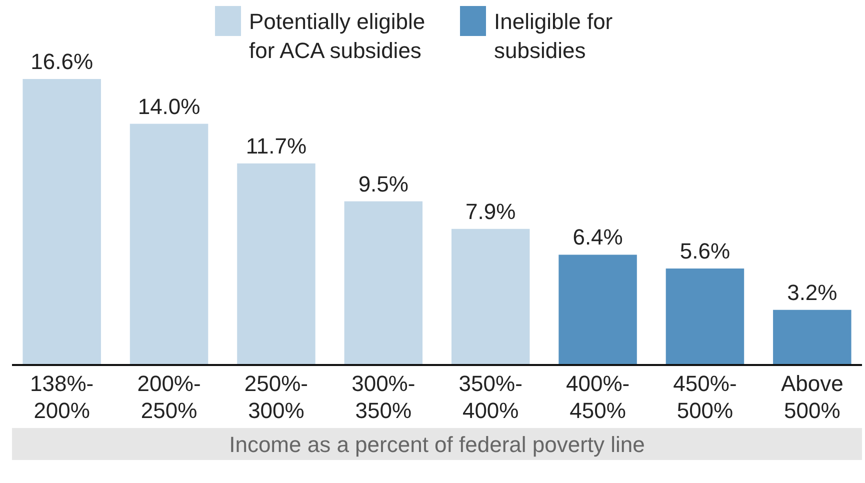 This screenshot has height=483, width=865. What do you see at coordinates (276, 145) in the screenshot?
I see `data-label: 11.7%` at bounding box center [276, 145].